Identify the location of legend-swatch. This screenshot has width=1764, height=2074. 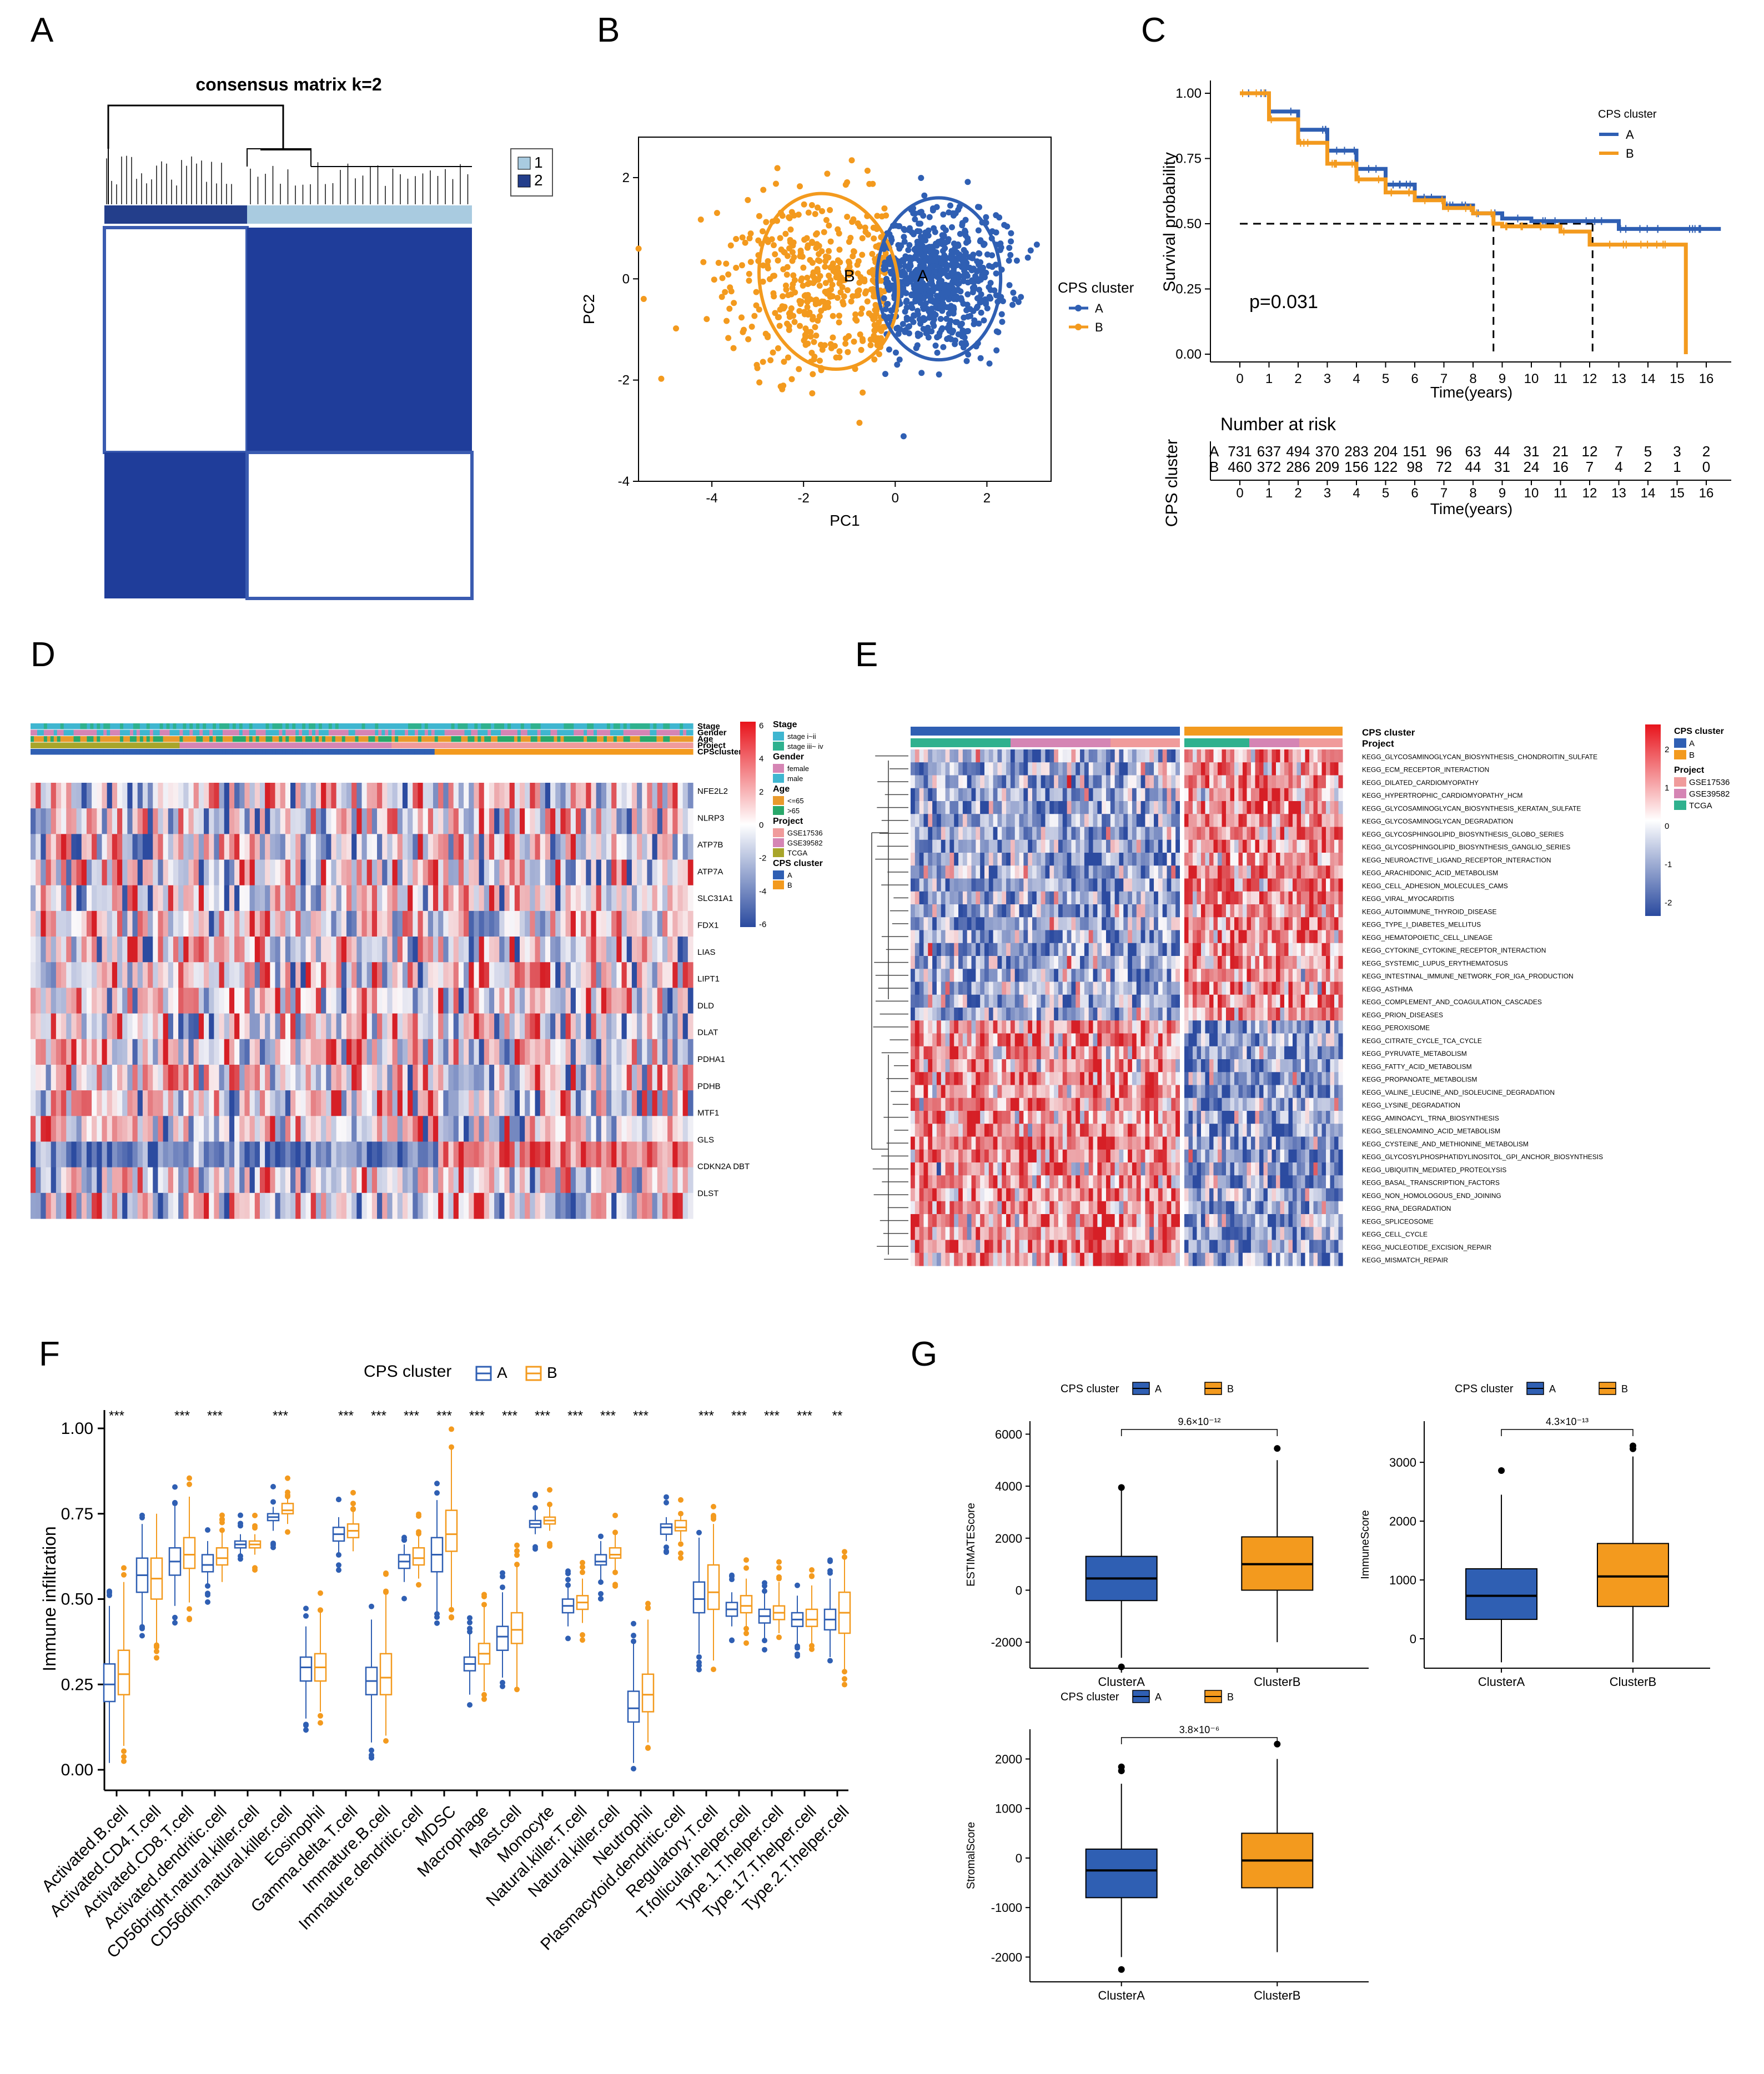
(778, 768).